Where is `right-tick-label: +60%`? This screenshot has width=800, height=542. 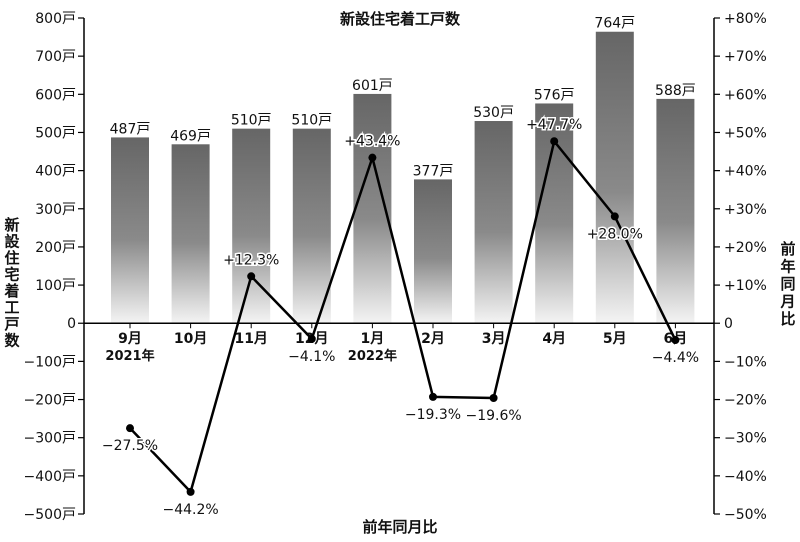
right-tick-label: +60% is located at coordinates (745, 95).